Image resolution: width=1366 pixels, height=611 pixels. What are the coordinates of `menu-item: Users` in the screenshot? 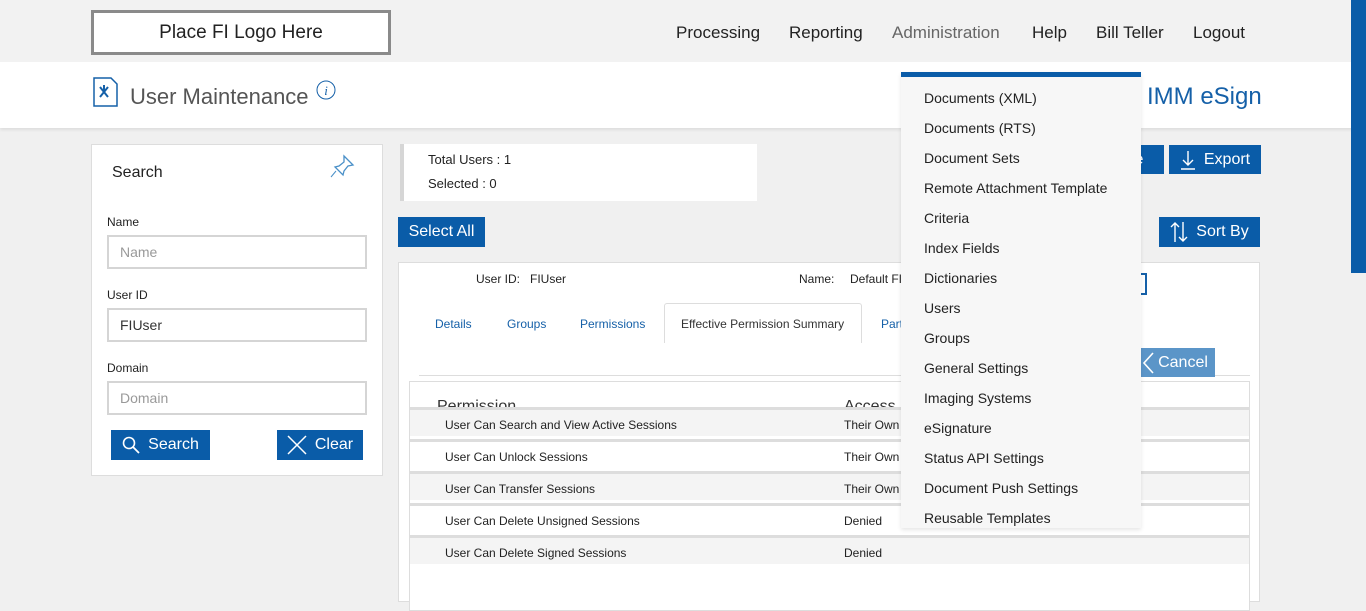 It's located at (942, 308).